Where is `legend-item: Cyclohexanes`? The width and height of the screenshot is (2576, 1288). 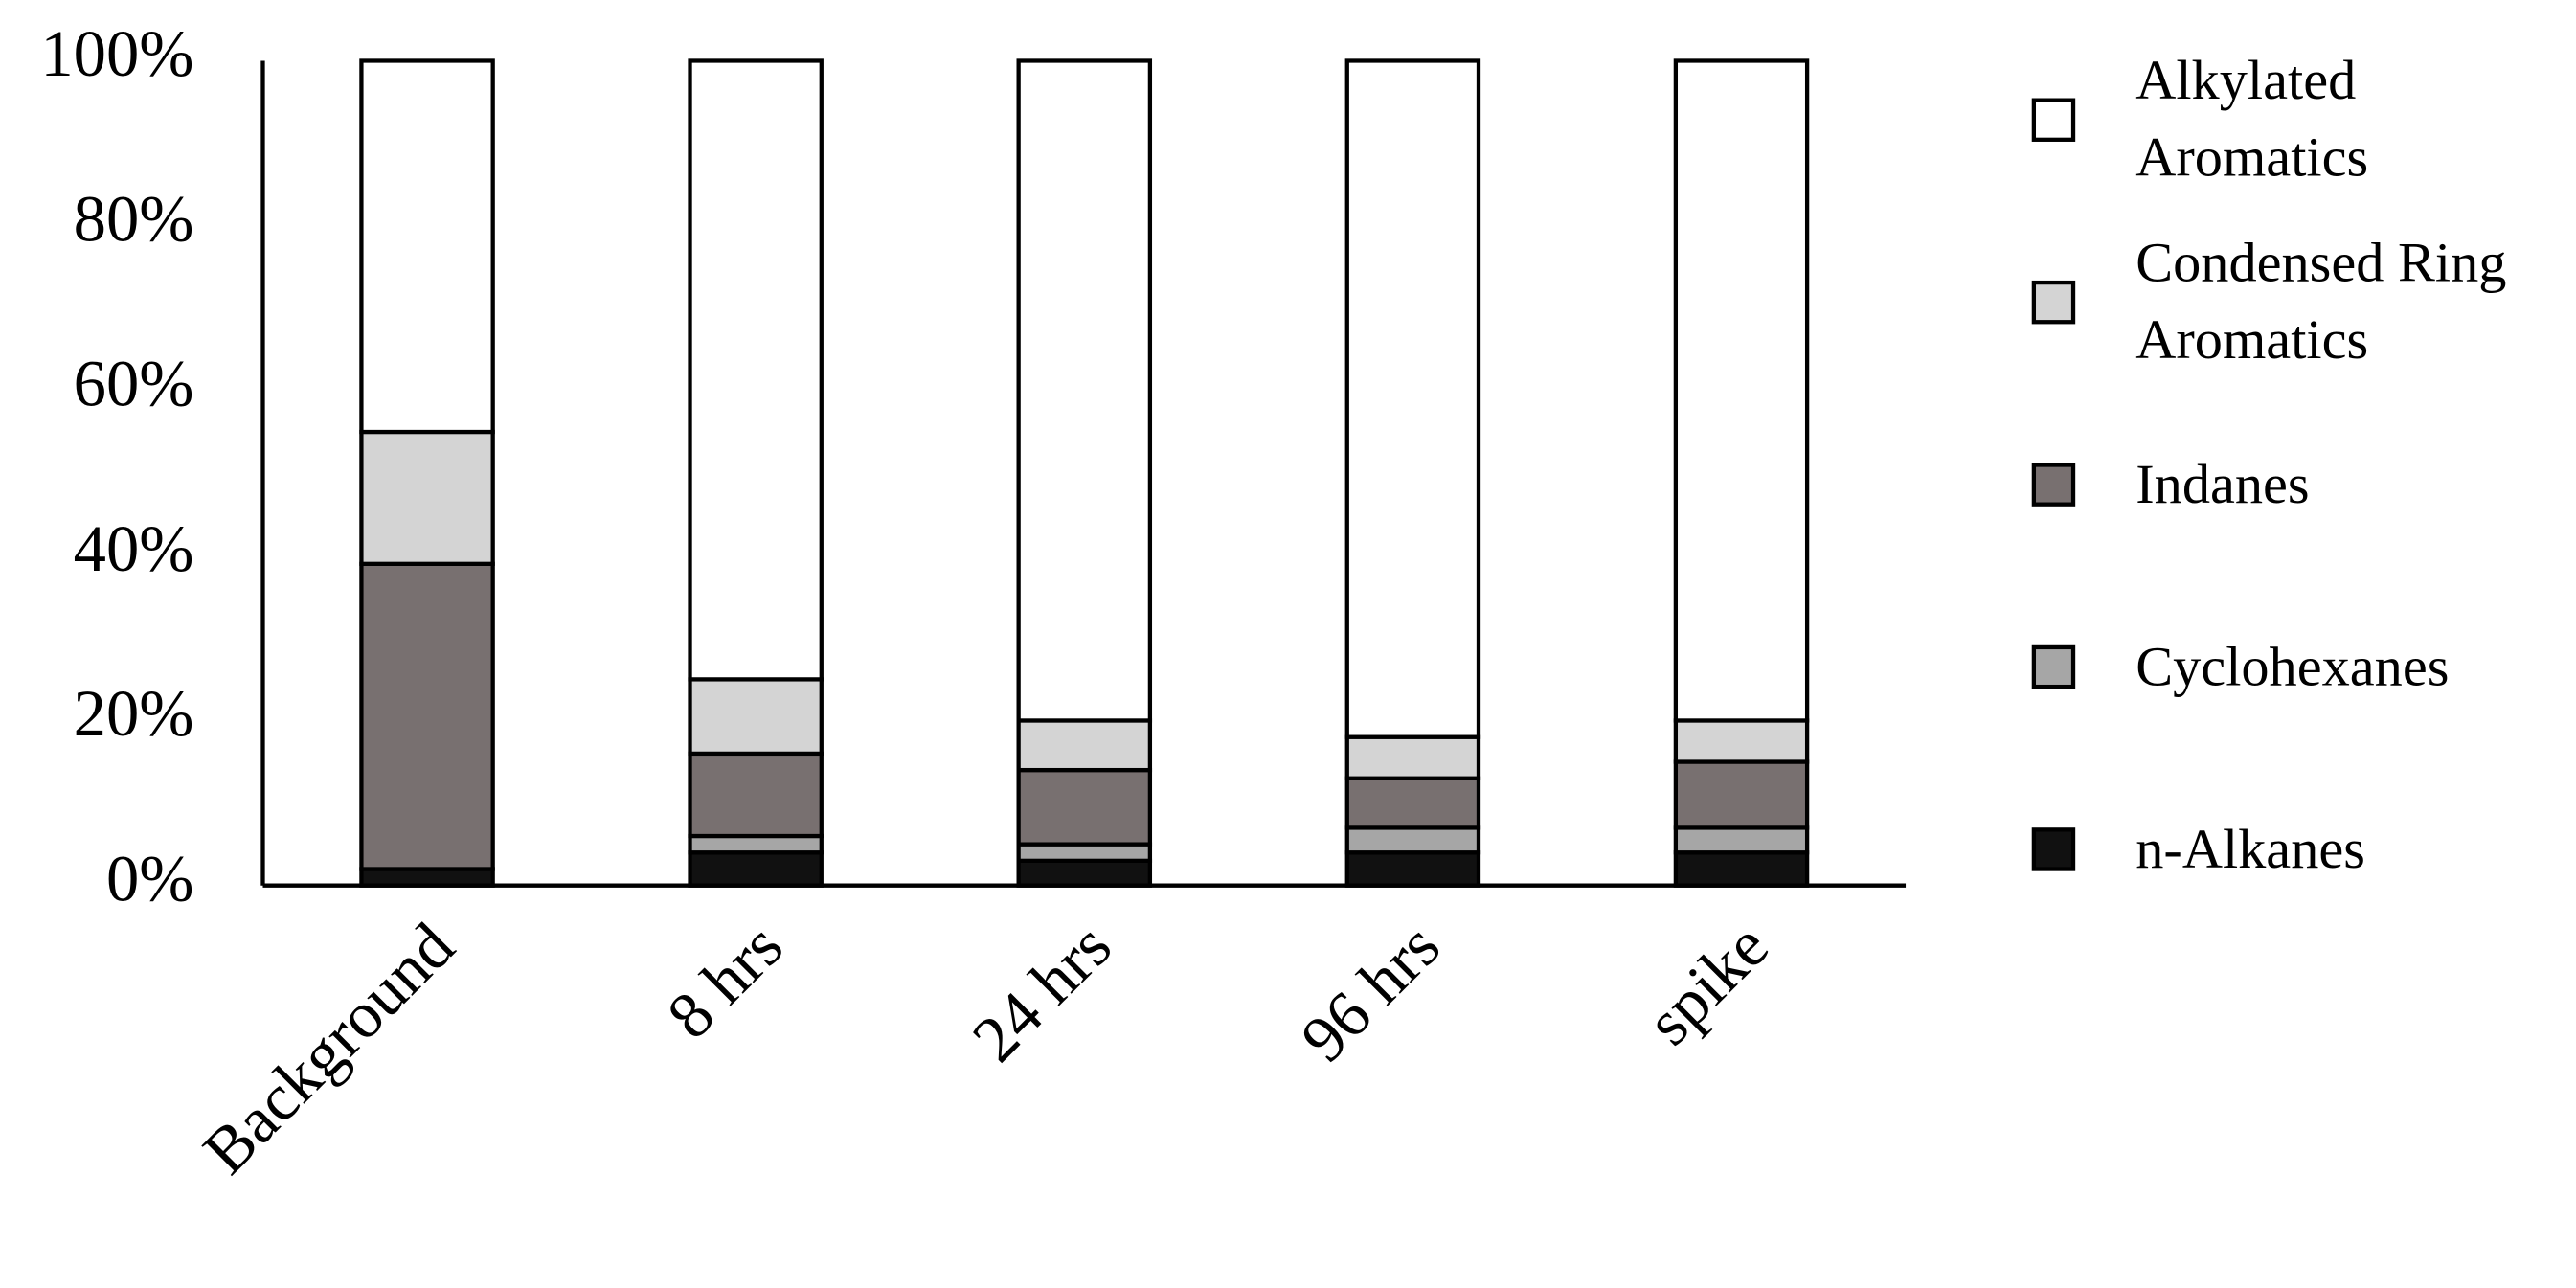
legend-item: Cyclohexanes is located at coordinates (2355, 667).